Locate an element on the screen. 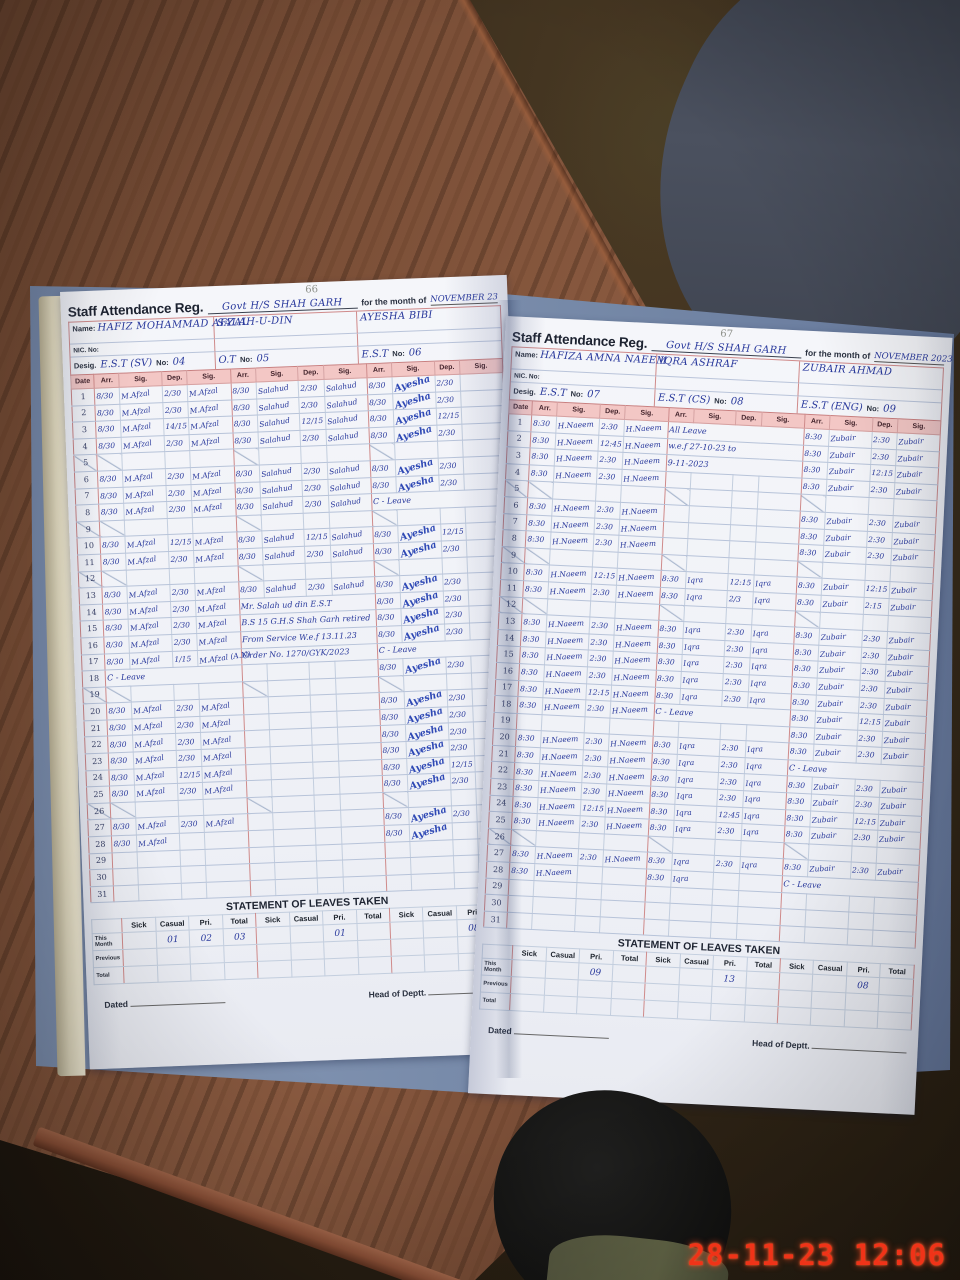 This screenshot has width=960, height=1280. leaves-cell: 13 is located at coordinates (729, 979).